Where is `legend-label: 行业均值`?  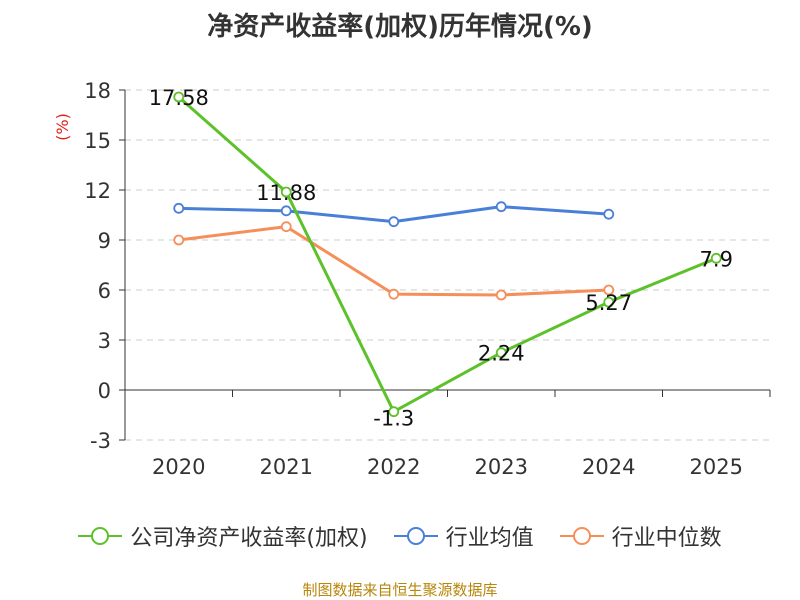
legend-label: 行业均值 is located at coordinates (489, 538).